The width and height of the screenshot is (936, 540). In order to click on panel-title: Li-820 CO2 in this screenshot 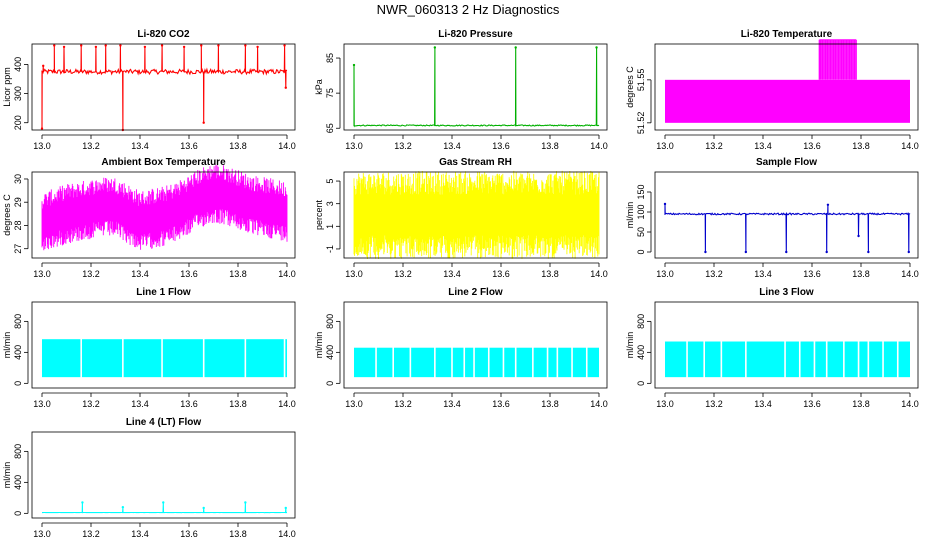, I will do `click(163, 34)`.